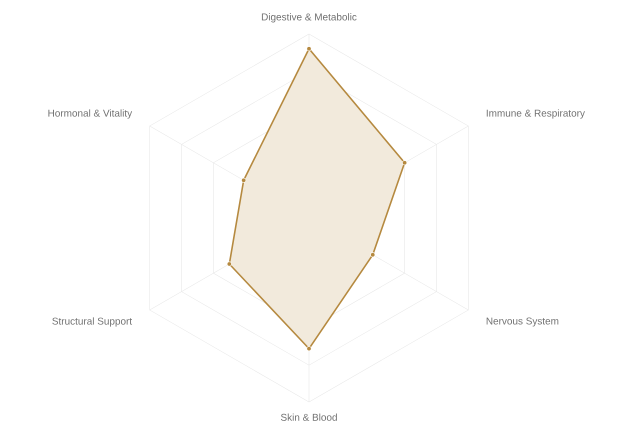  Describe the element at coordinates (92, 322) in the screenshot. I see `spoke-label: Structural Support` at that location.